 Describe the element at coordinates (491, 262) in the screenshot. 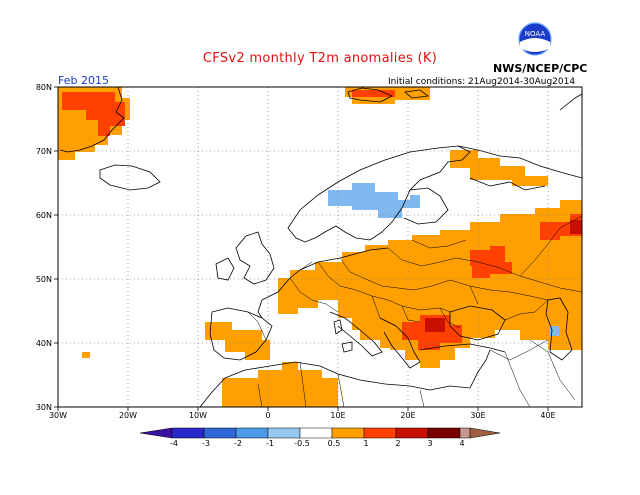

I see `russia-moderate-warm` at that location.